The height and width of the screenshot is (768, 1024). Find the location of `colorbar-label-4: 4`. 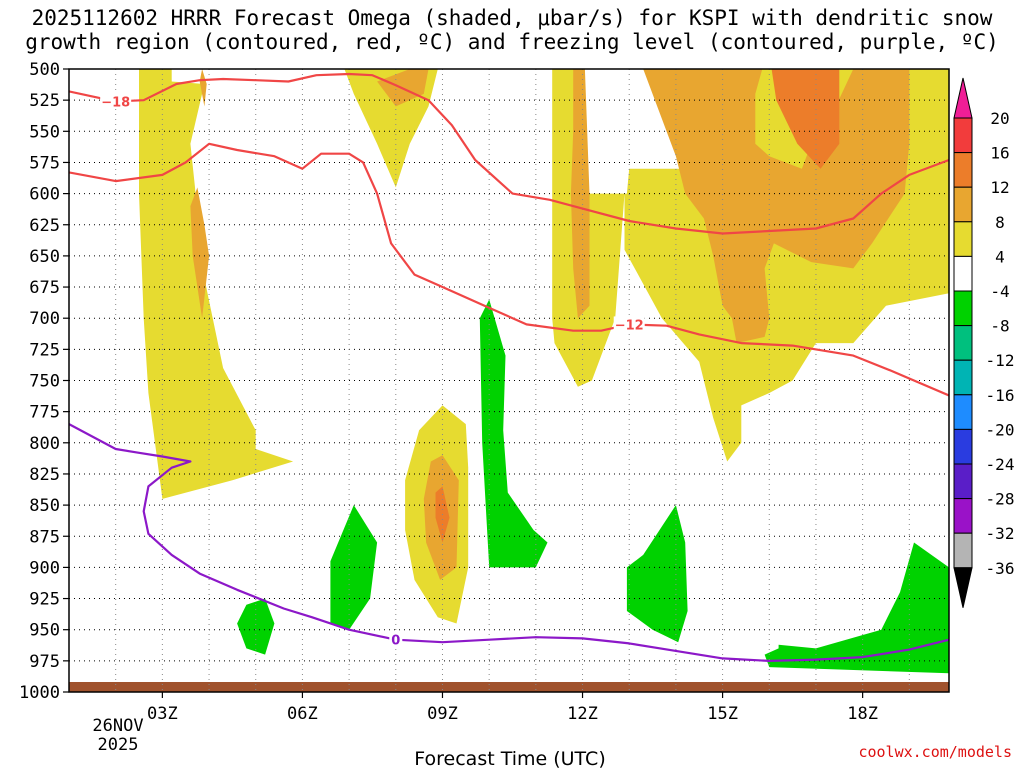

colorbar-label-4: 4 is located at coordinates (1000, 256).